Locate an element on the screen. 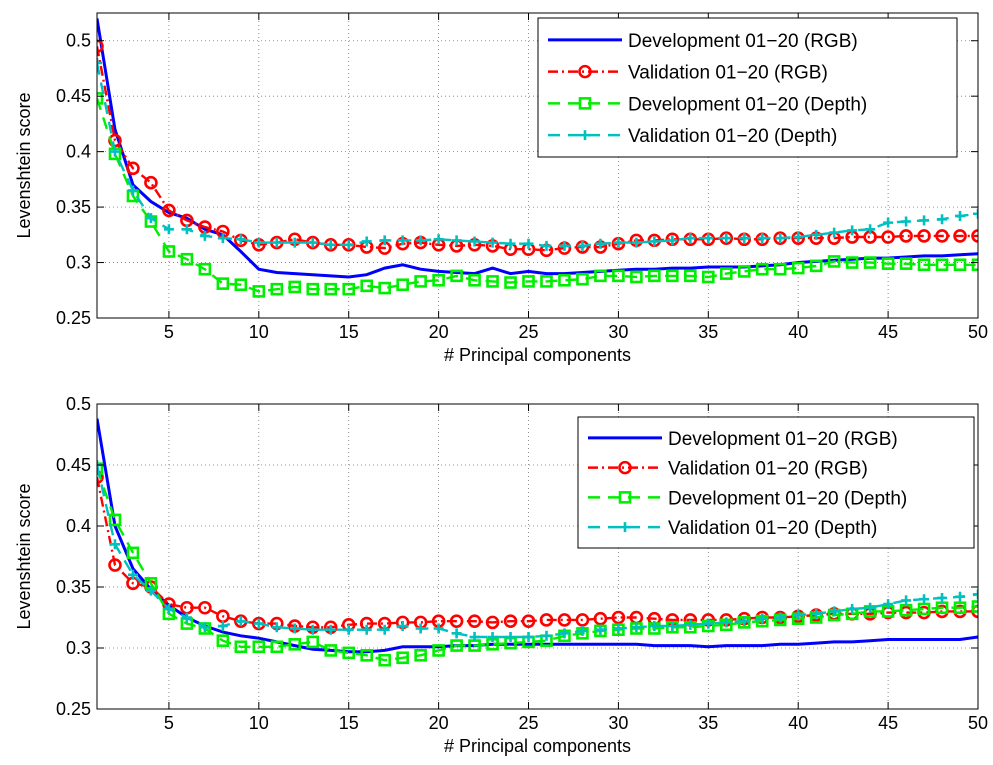  x-tick-label: 50 is located at coordinates (978, 723).